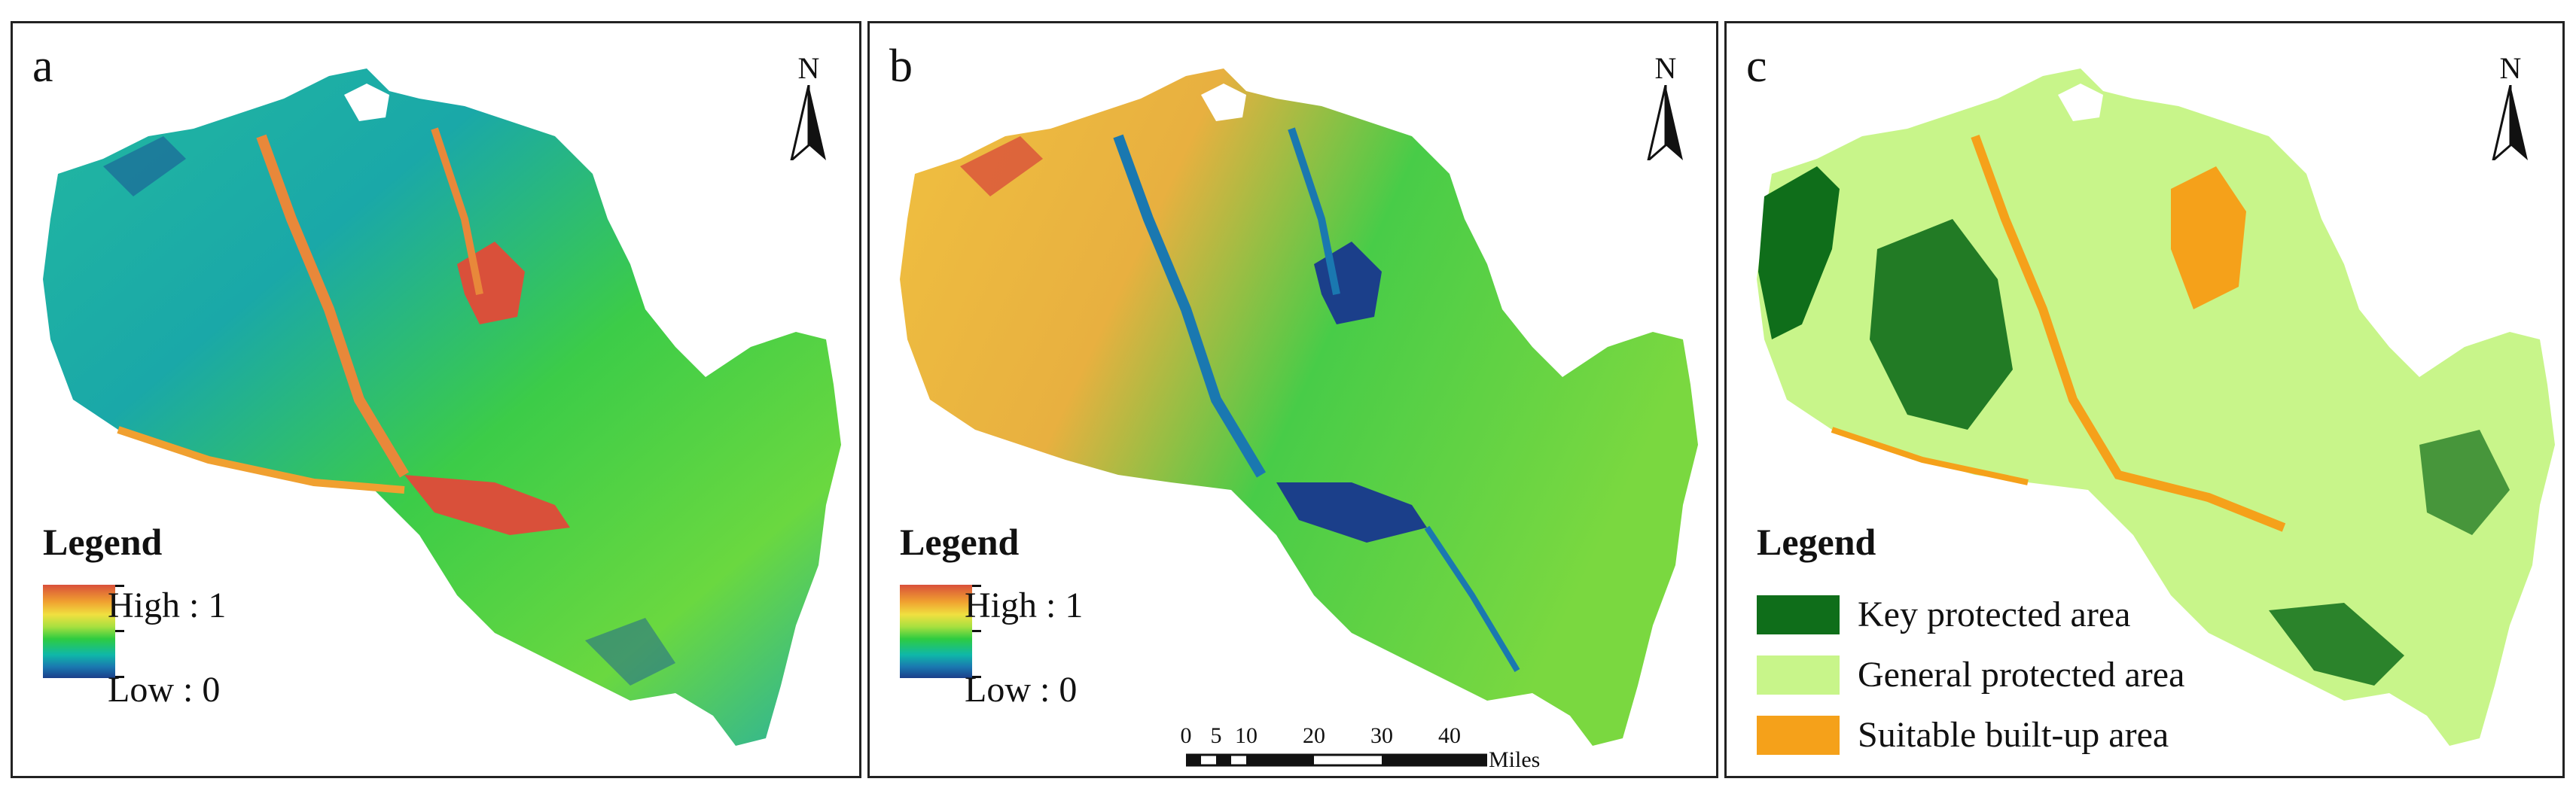 Image resolution: width=2576 pixels, height=803 pixels. What do you see at coordinates (1994, 614) in the screenshot?
I see `legend-class-label: Key protected area` at bounding box center [1994, 614].